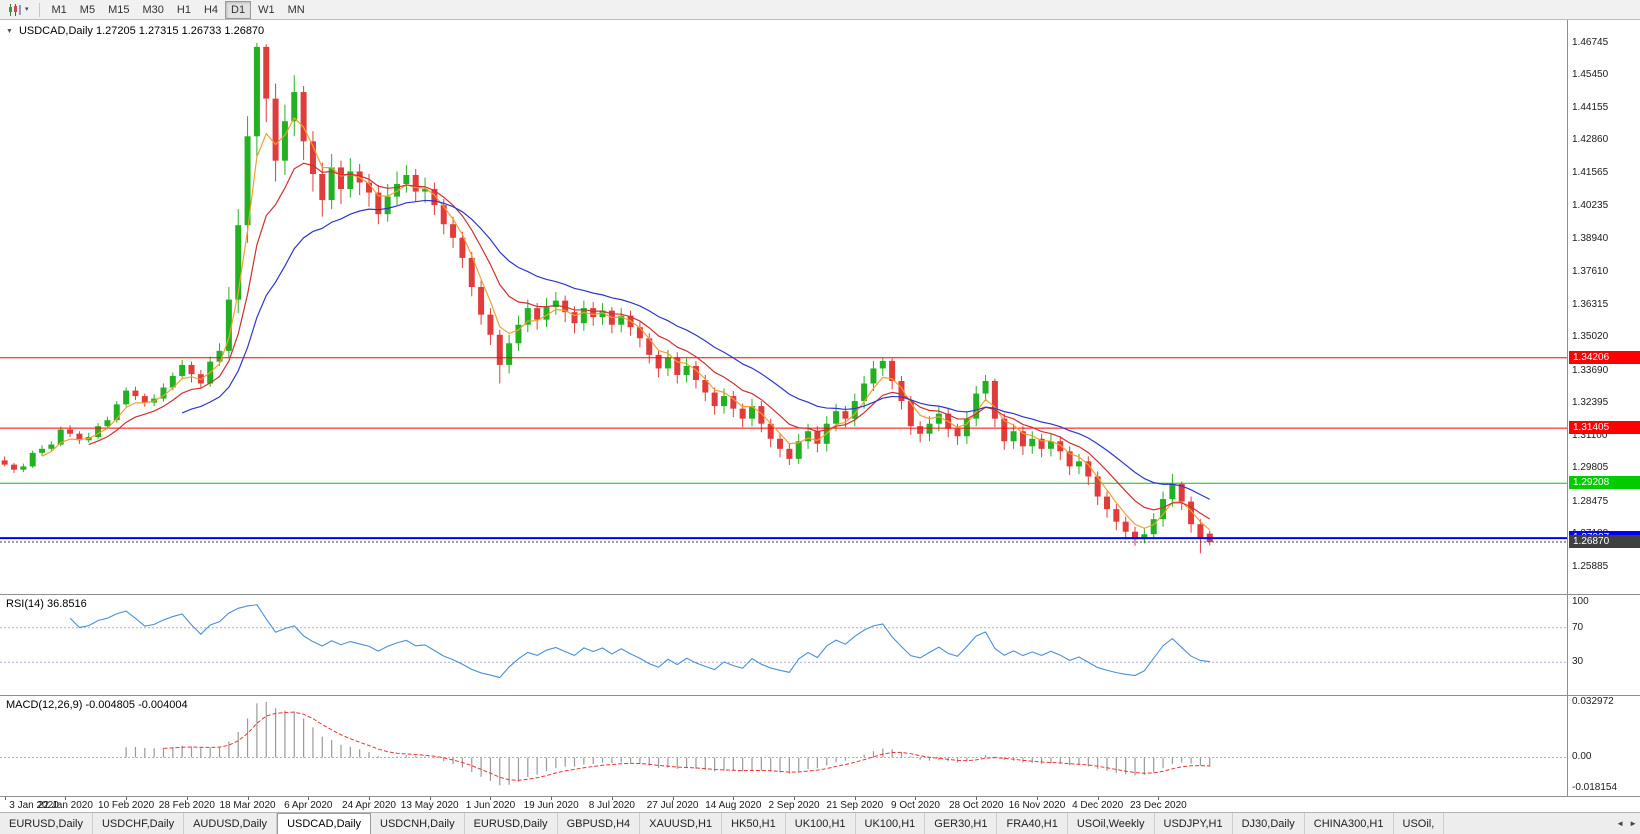 The height and width of the screenshot is (834, 1640). Describe the element at coordinates (296, 10) in the screenshot. I see `timeframe-button-mn: MN` at that location.